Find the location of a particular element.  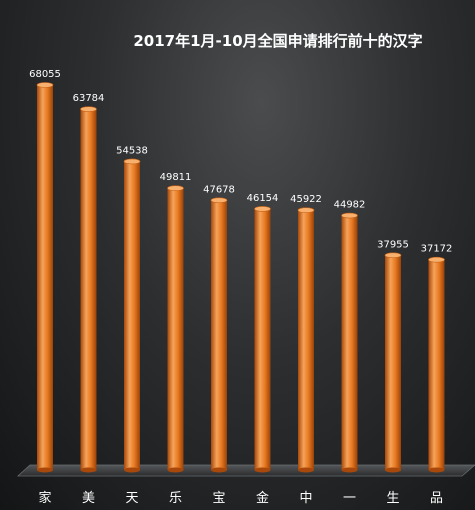

category-label-1: 家 is located at coordinates (44, 498).